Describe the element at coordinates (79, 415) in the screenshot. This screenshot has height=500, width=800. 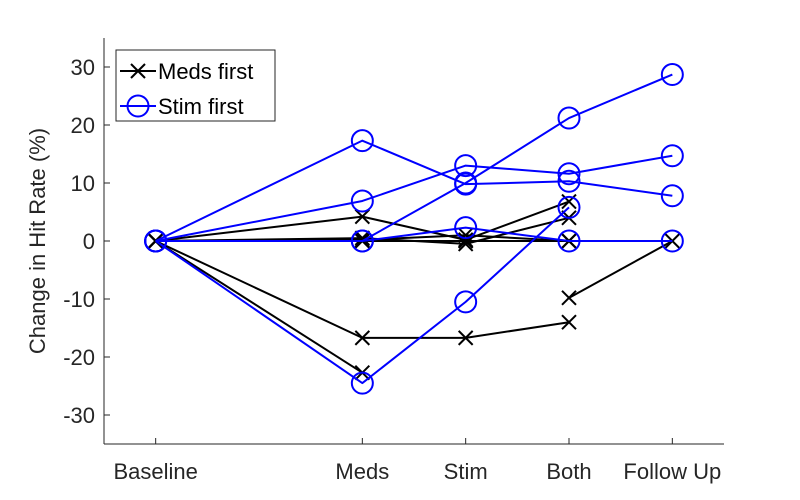
I see `y-tick-label: -30` at that location.